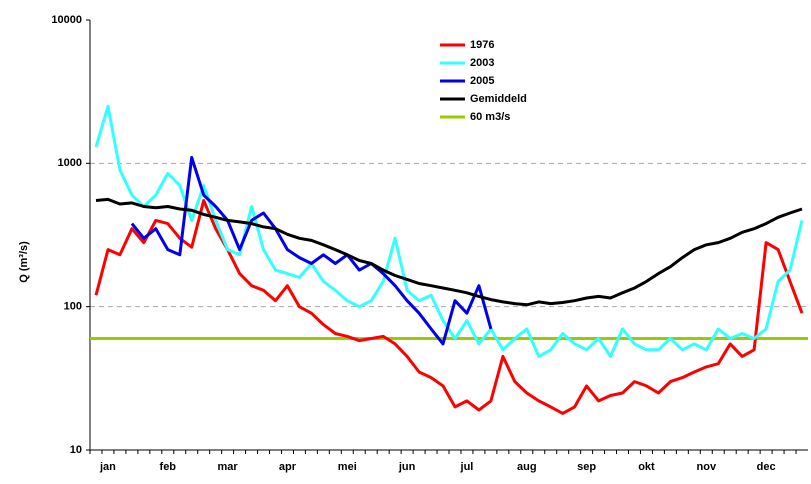  Describe the element at coordinates (288, 467) in the screenshot. I see `x-tick-label: apr` at that location.